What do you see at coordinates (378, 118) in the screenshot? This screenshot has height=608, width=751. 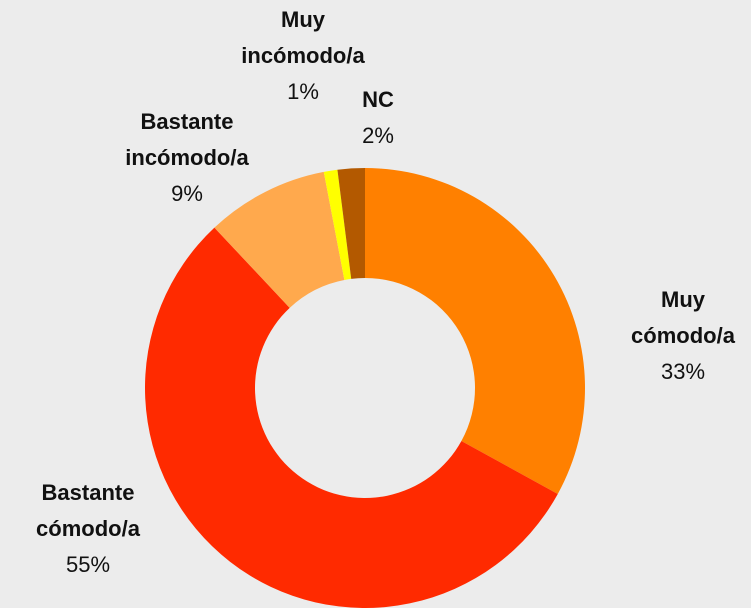 I see `slice-label: NC 2%` at bounding box center [378, 118].